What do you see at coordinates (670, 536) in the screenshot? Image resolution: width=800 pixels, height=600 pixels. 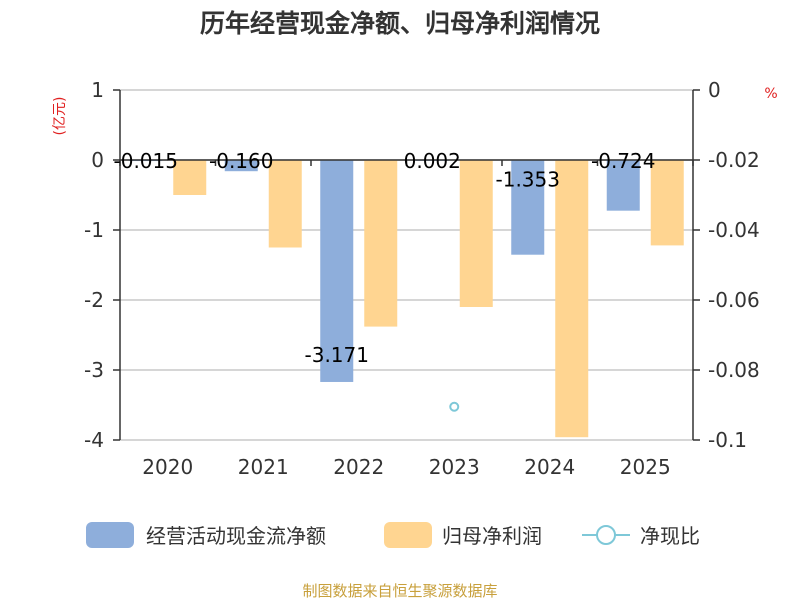 I see `legend-label: 净现比` at bounding box center [670, 536].